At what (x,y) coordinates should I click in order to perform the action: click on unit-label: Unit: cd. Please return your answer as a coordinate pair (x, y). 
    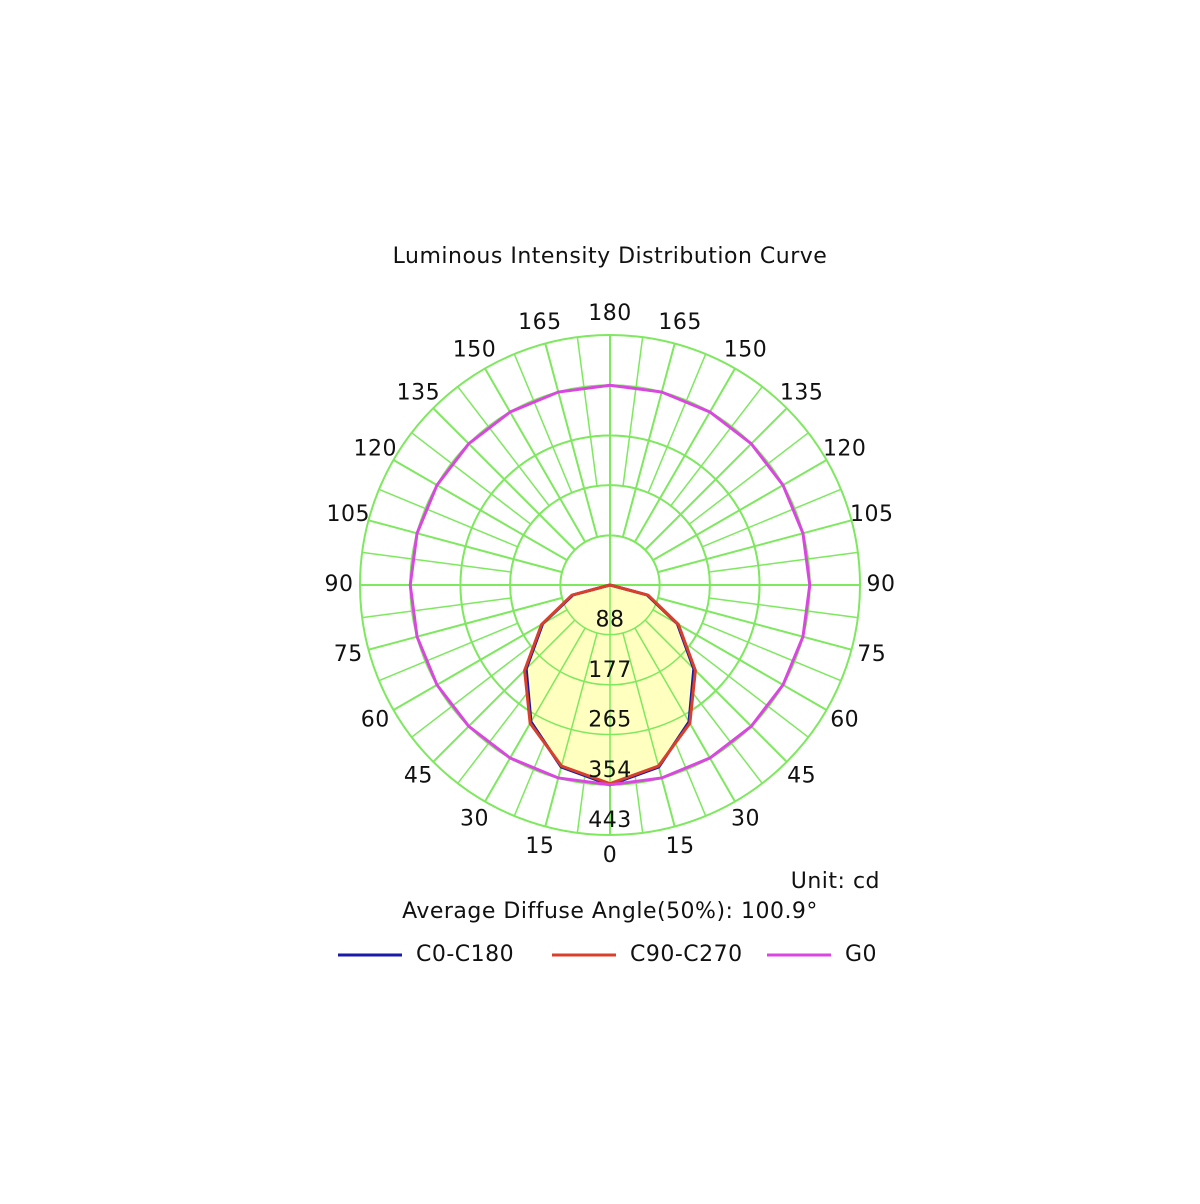
    Looking at the image, I should click on (835, 881).